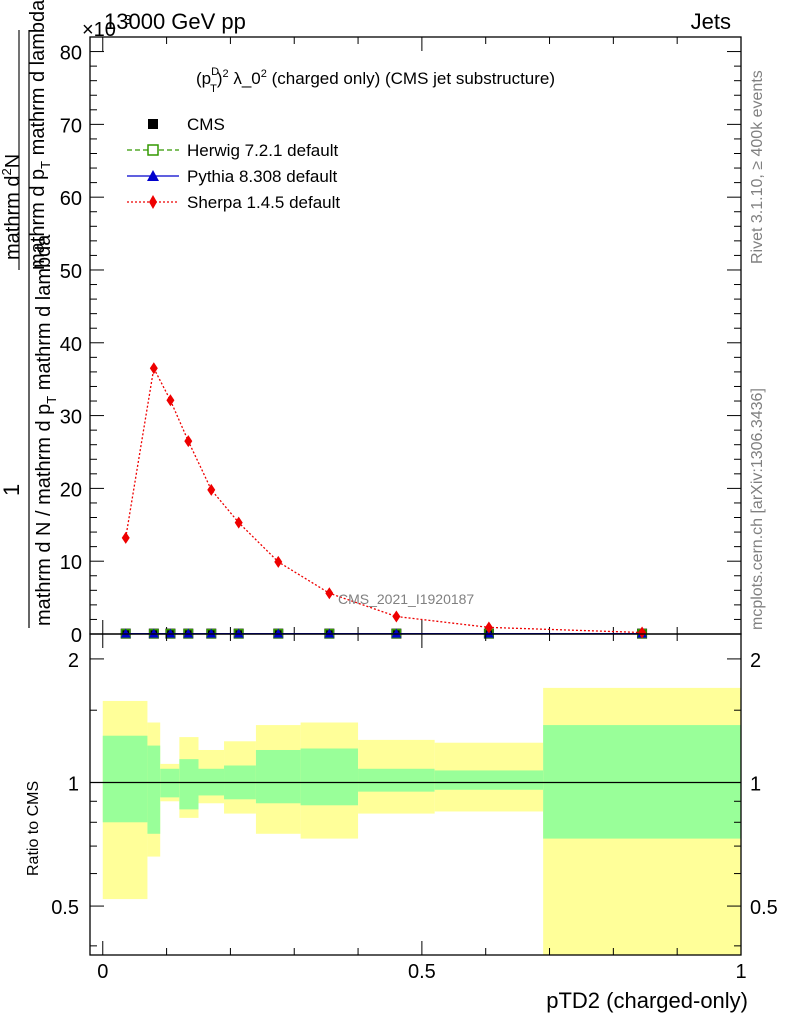 The width and height of the screenshot is (786, 1024). Describe the element at coordinates (71, 199) in the screenshot. I see `y-tick-label: 60` at that location.